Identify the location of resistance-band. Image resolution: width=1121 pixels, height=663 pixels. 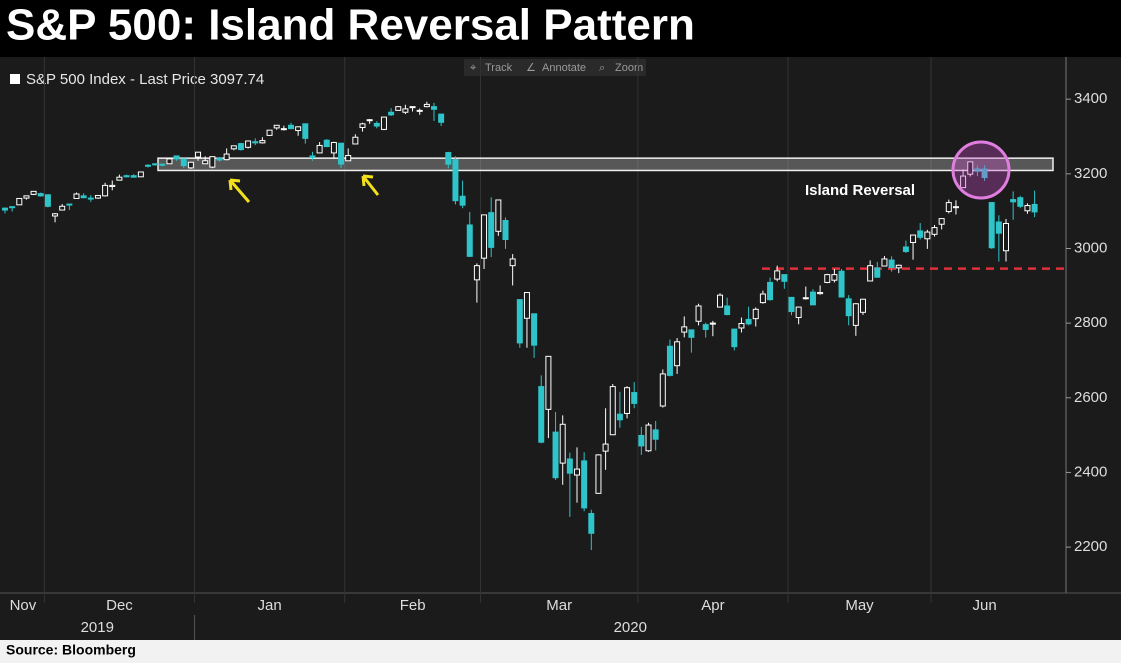
(605, 164).